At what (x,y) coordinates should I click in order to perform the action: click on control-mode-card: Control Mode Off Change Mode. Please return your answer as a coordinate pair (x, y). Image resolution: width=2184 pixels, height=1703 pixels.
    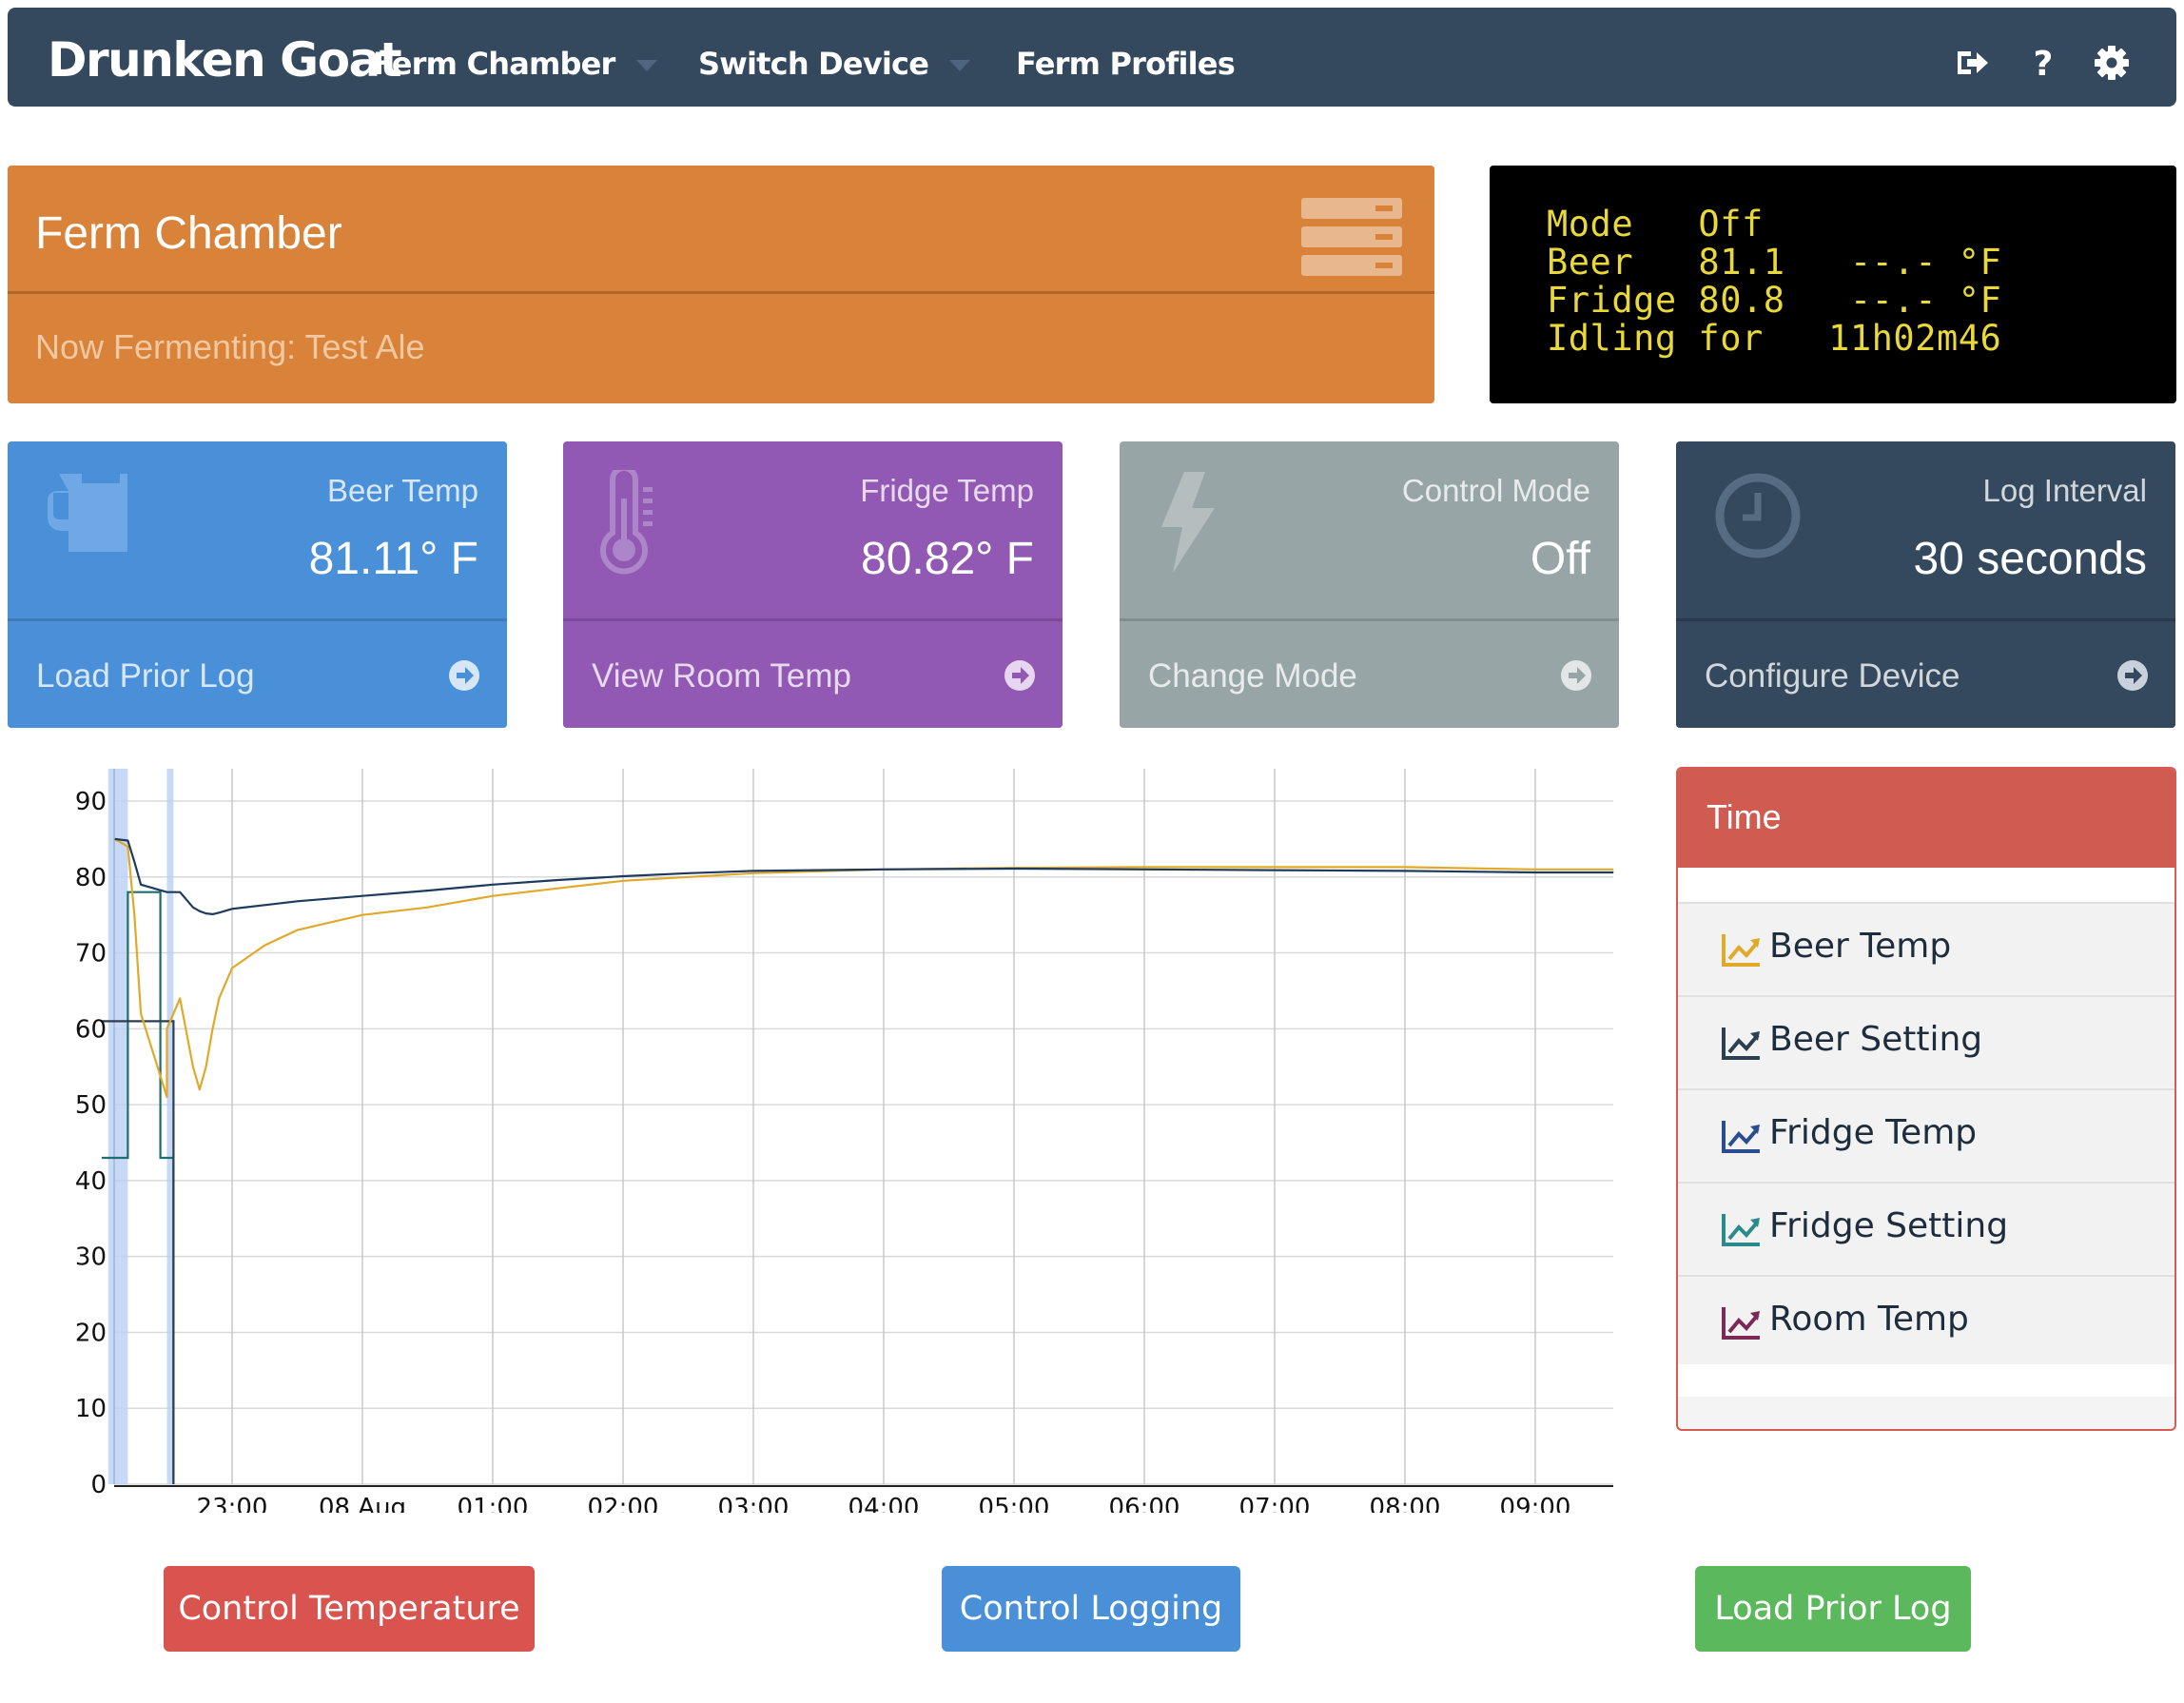
    Looking at the image, I should click on (1369, 584).